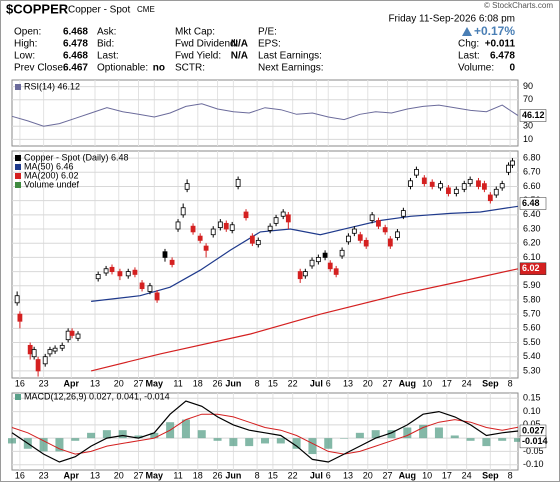 This screenshot has width=560, height=482. Describe the element at coordinates (44, 383) in the screenshot. I see `x-tick-label: 23` at that location.